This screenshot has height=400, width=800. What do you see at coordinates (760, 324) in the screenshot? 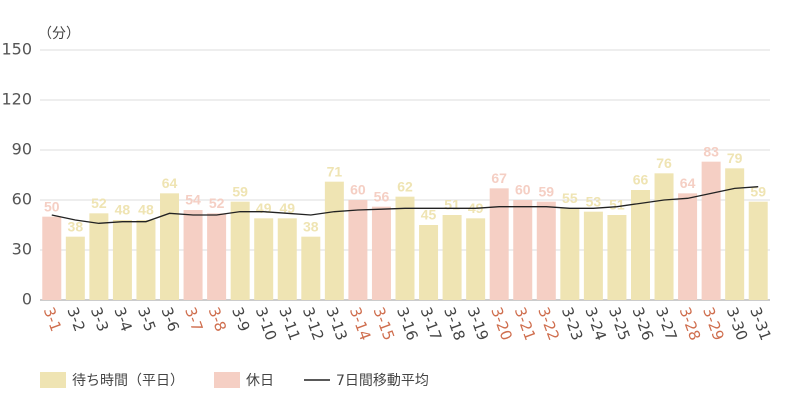
I see `x-tick-label: 3-31` at bounding box center [760, 324].